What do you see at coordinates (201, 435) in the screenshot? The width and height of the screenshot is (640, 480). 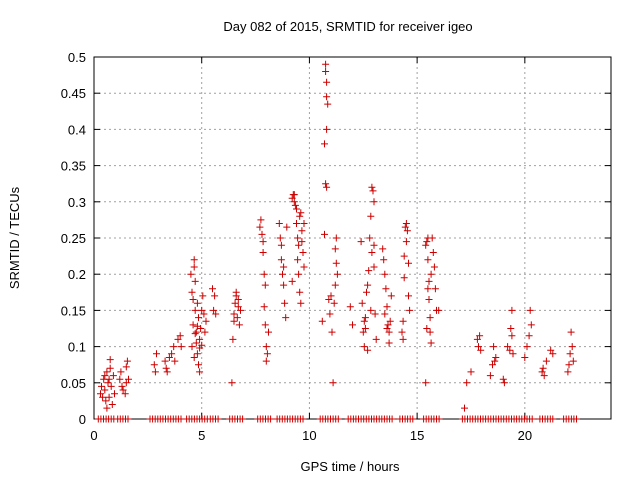 I see `x-tick-label: 5` at bounding box center [201, 435].